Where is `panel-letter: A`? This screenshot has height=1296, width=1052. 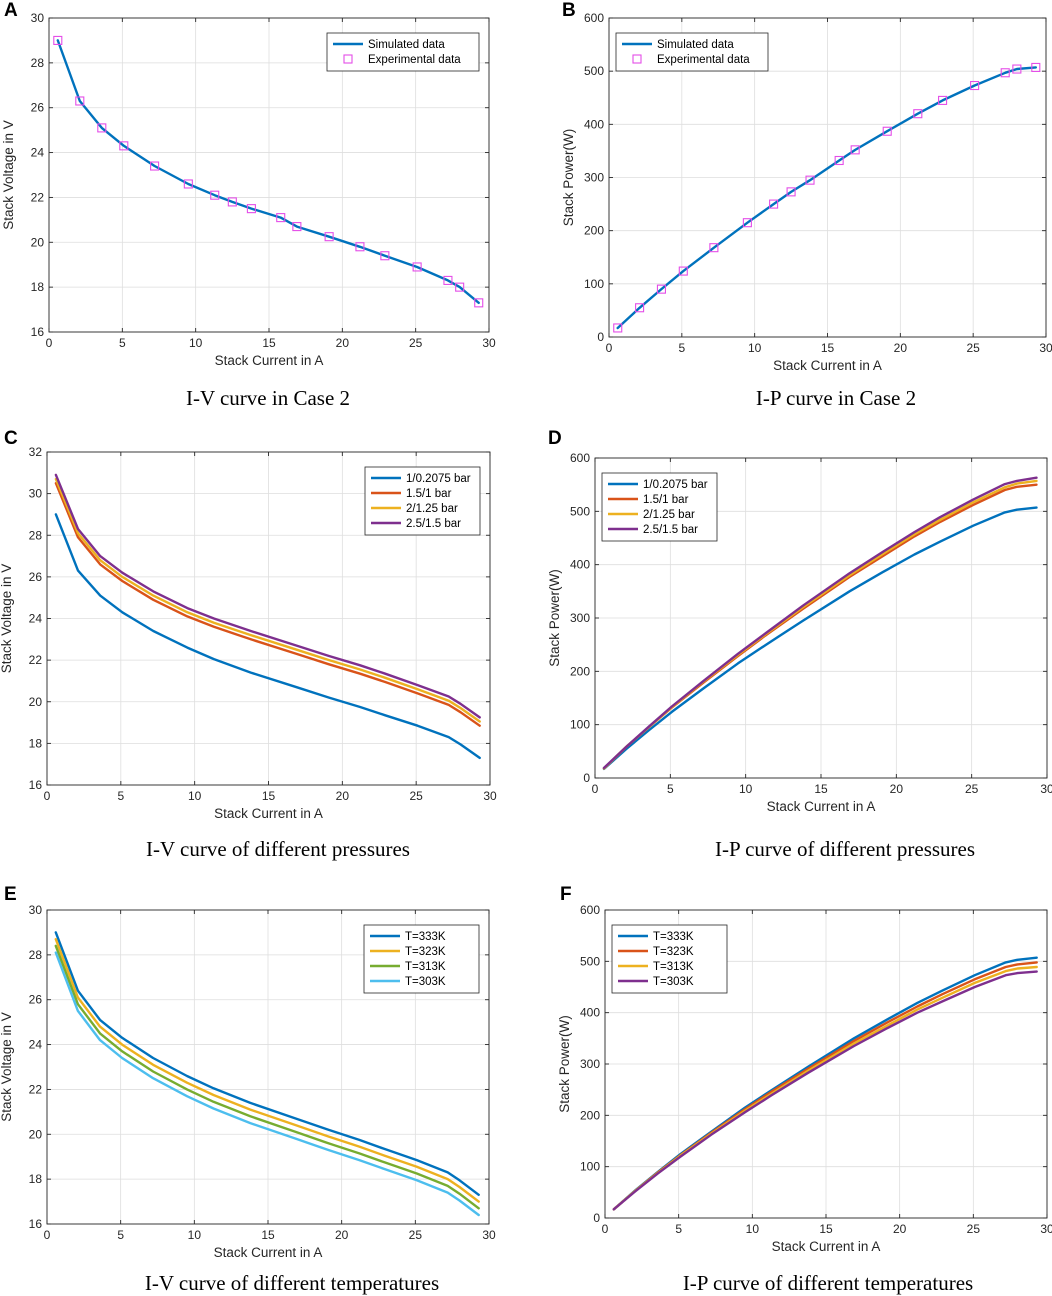 panel-letter: A is located at coordinates (11, 10).